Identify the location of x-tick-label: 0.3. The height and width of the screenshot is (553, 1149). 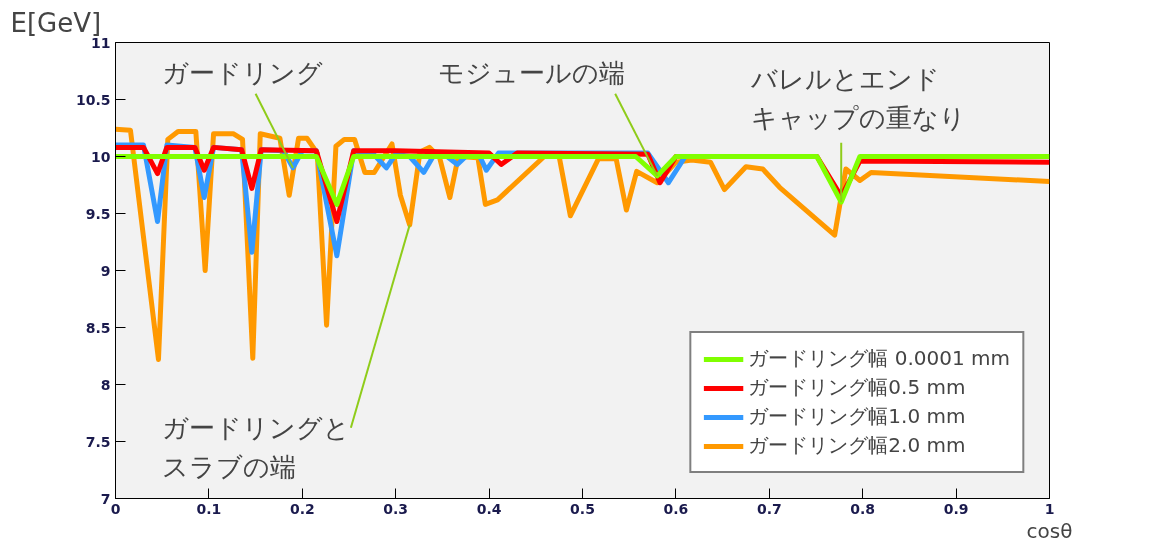
(396, 508).